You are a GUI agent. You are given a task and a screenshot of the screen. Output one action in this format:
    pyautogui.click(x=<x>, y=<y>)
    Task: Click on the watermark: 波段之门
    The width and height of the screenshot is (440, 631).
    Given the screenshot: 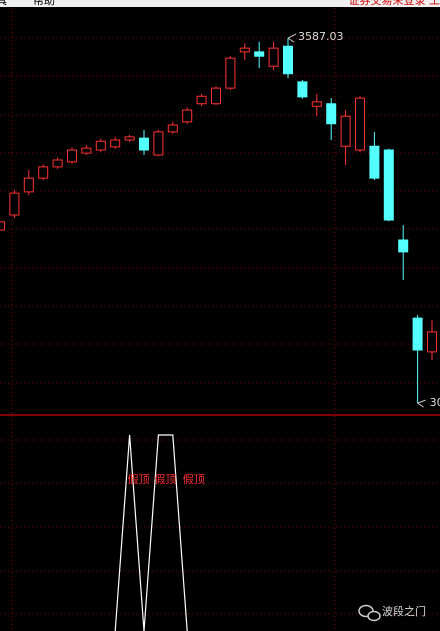 What is the action you would take?
    pyautogui.click(x=392, y=613)
    